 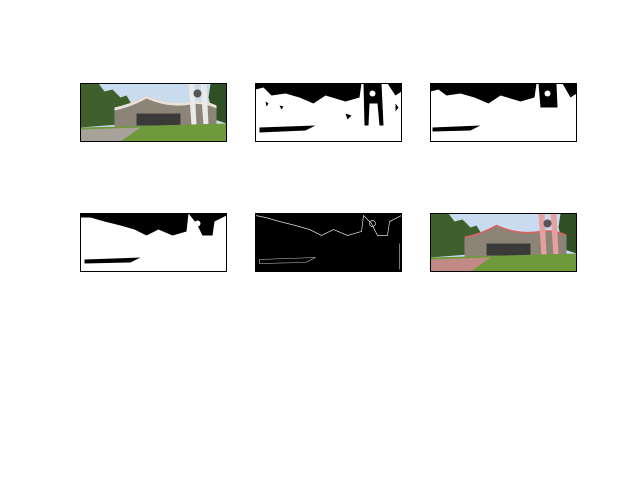 I want to click on photo-panel, so click(x=153, y=112).